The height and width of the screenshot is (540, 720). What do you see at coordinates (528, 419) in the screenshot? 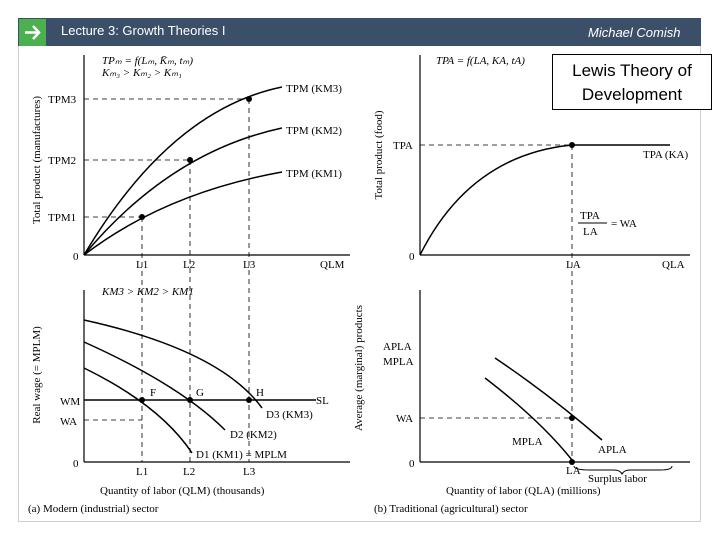
I see `mp-curve` at bounding box center [528, 419].